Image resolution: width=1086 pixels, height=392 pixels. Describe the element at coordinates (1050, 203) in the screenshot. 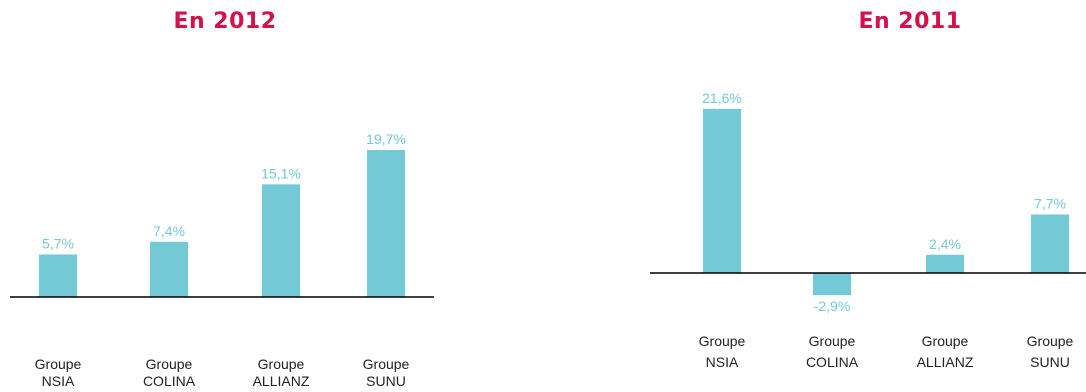

I see `data-label: 7,7%` at that location.